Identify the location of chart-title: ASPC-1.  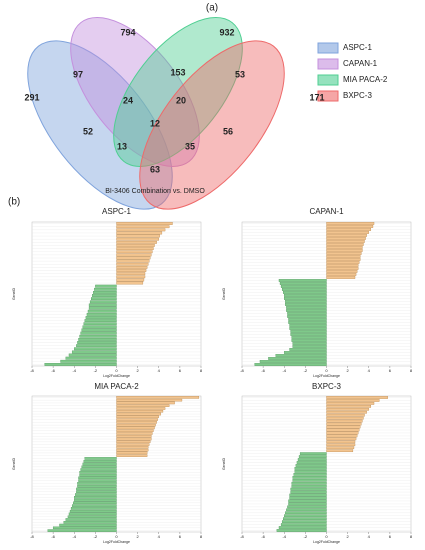
(116, 211).